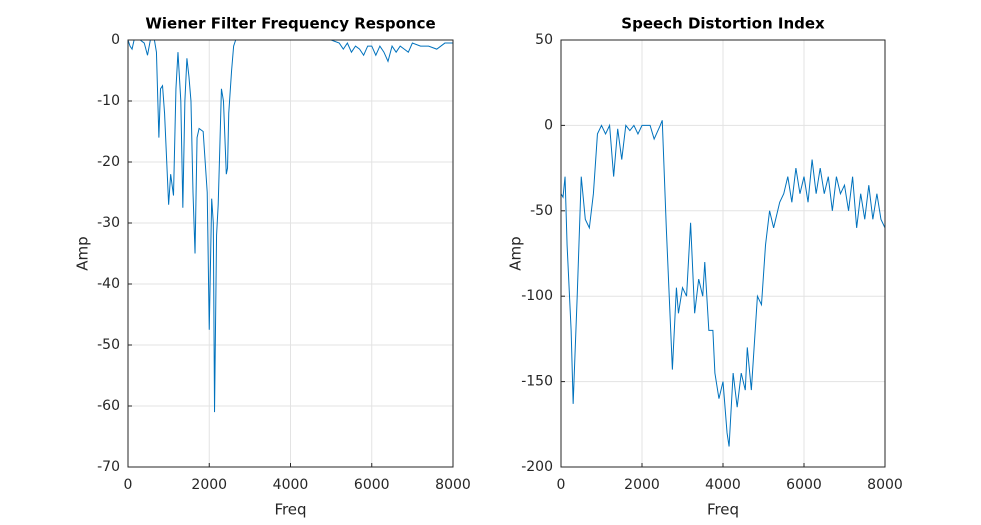 This screenshot has width=981, height=525. Describe the element at coordinates (544, 40) in the screenshot. I see `y-tick-label: 50` at that location.